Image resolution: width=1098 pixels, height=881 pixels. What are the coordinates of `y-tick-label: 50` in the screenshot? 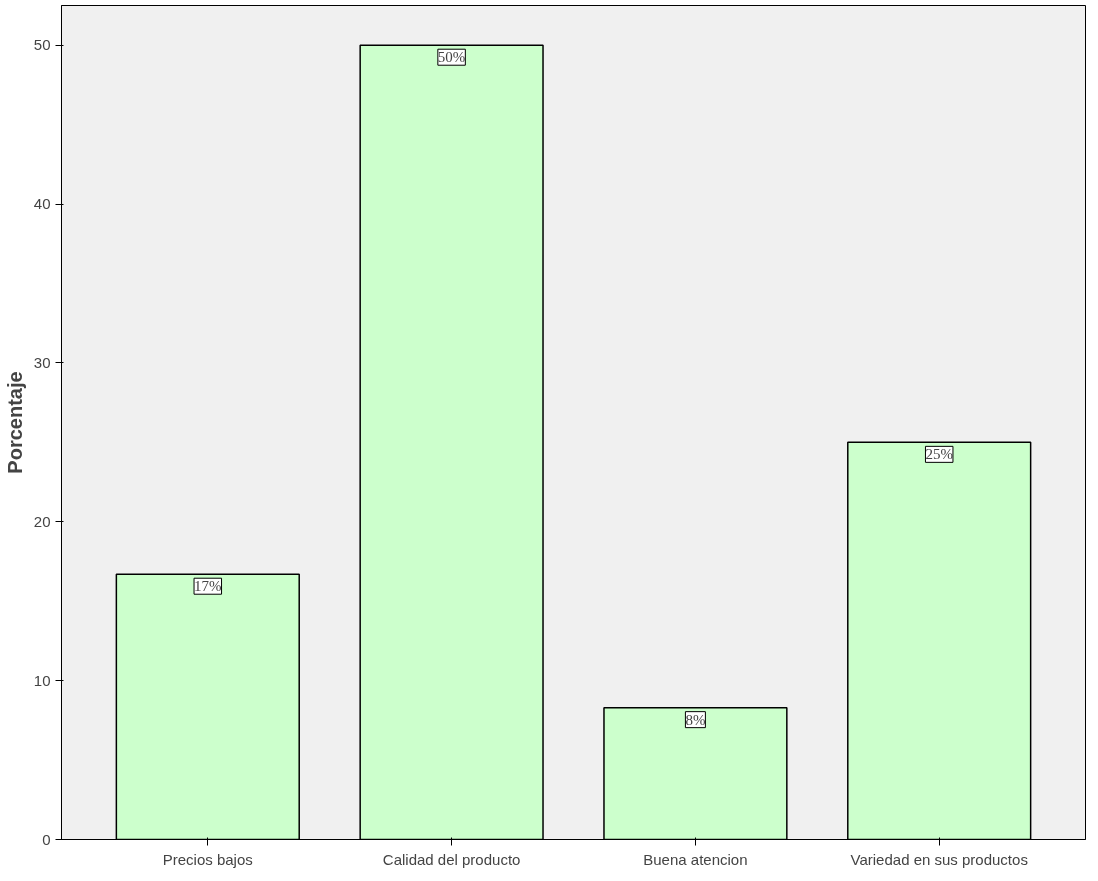 It's located at (42, 45).